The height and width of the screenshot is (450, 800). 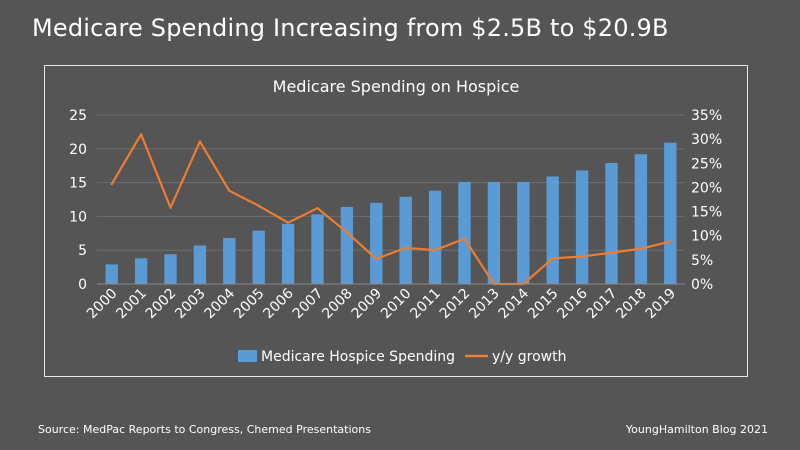 What do you see at coordinates (543, 304) in the screenshot?
I see `x-tick-label: 2015` at bounding box center [543, 304].